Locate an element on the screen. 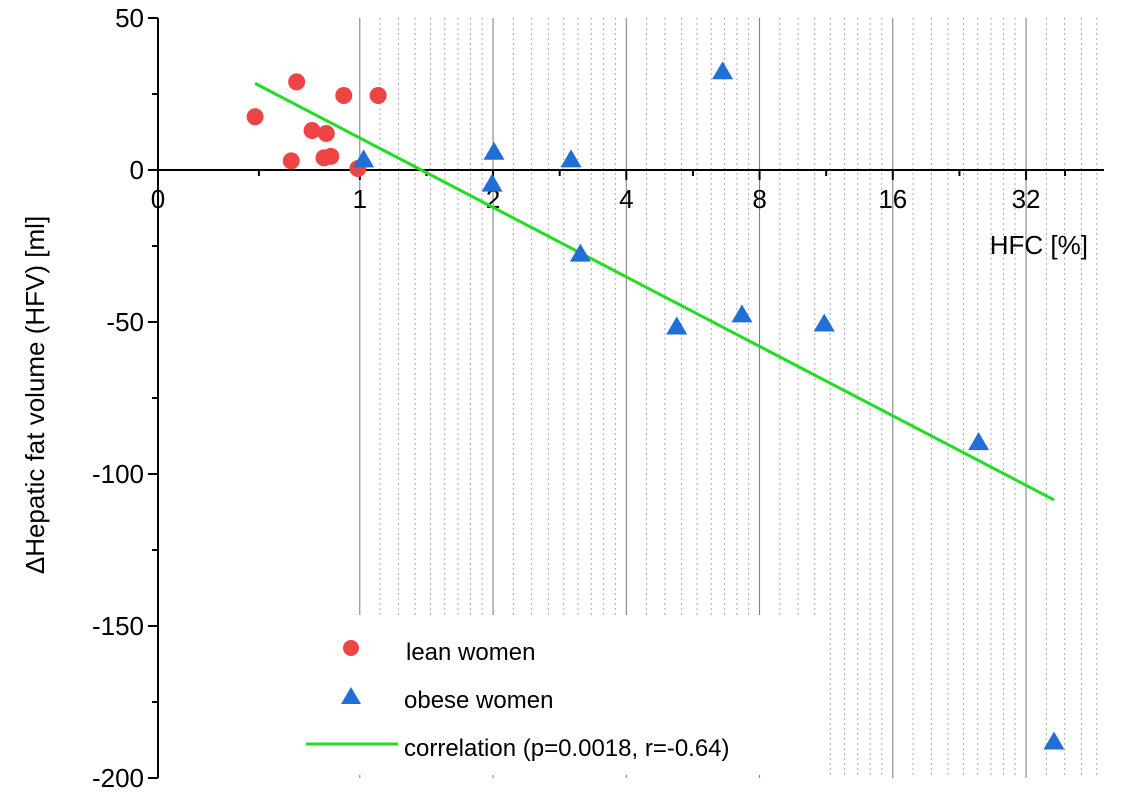 The image size is (1121, 801). x-tick-label: 4 is located at coordinates (626, 199).